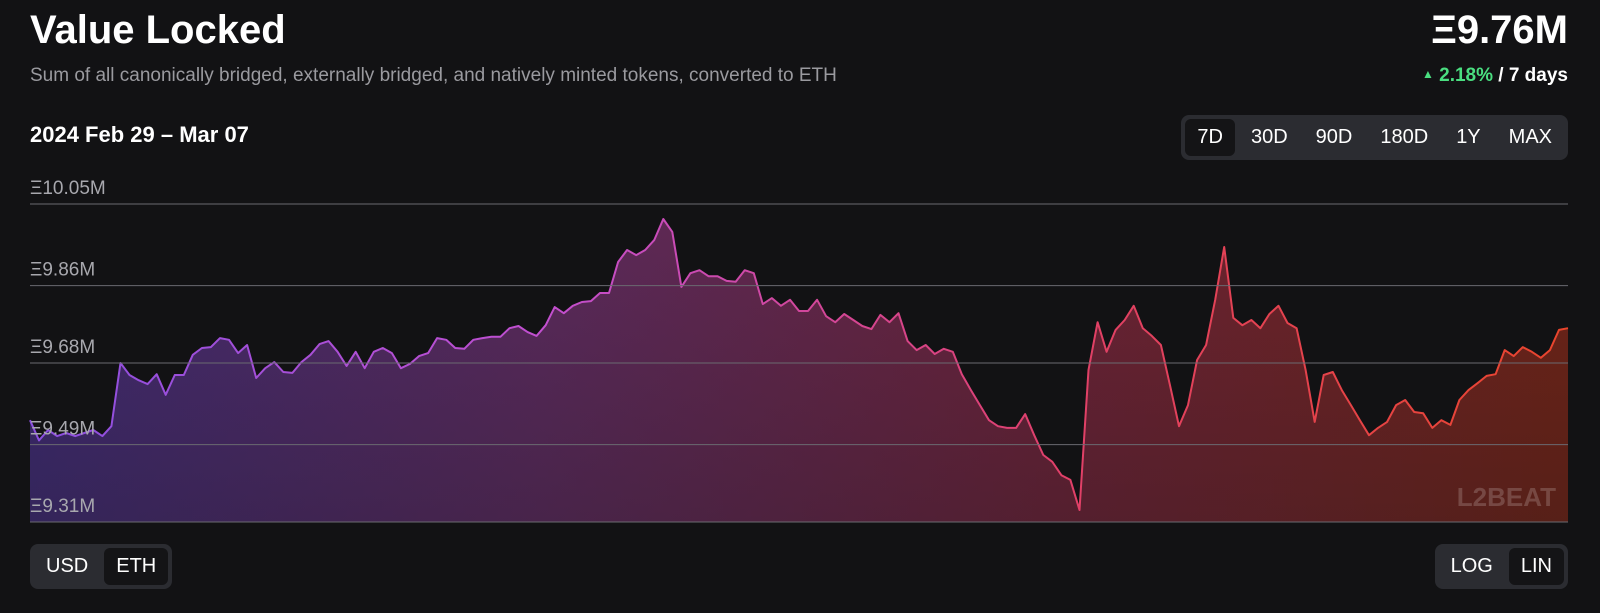 The width and height of the screenshot is (1600, 613). What do you see at coordinates (139, 134) in the screenshot?
I see `date-range: 2024 Feb 29 – Mar 07` at bounding box center [139, 134].